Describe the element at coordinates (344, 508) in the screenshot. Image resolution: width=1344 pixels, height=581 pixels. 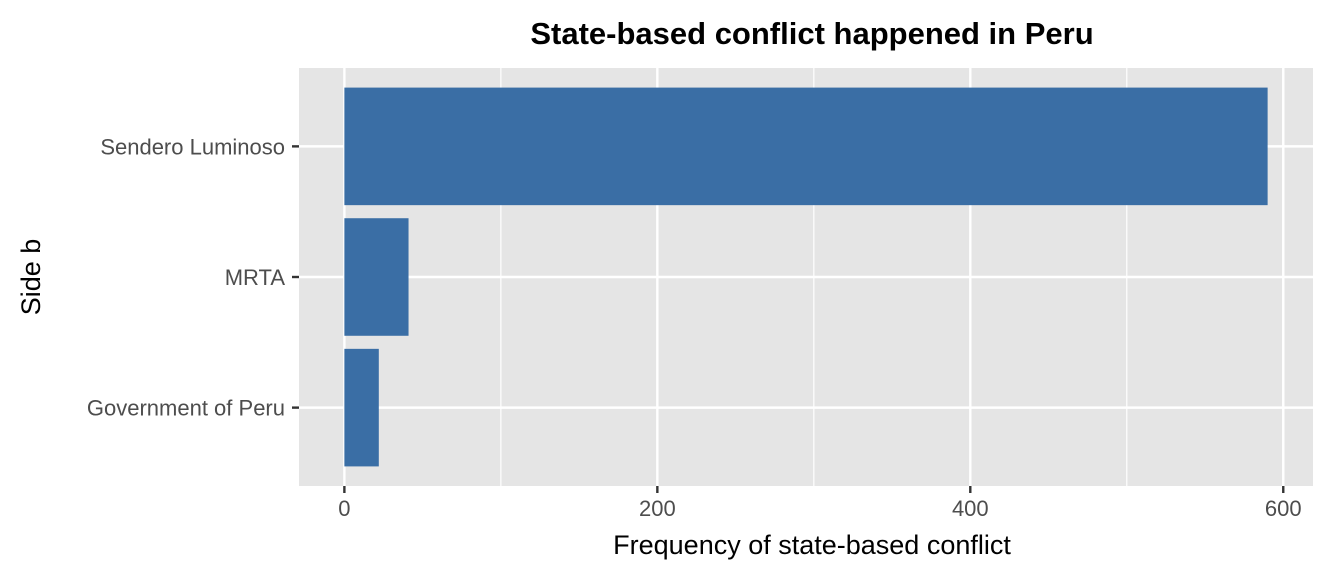
I see `x-tick-label: 0` at that location.